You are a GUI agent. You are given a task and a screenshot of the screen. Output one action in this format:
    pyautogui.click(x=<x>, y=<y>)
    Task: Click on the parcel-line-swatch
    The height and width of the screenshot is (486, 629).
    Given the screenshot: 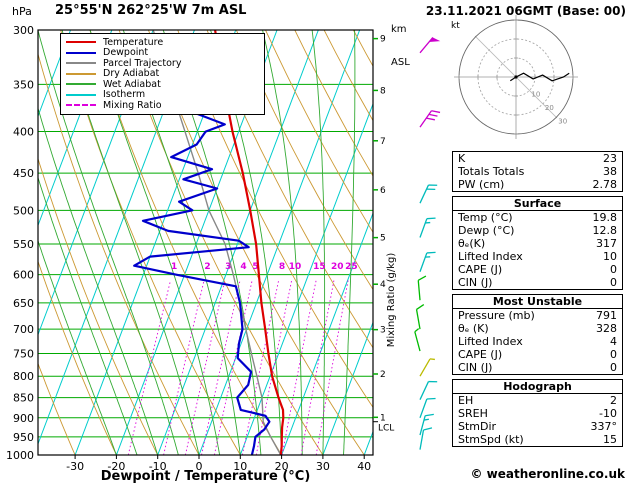 What is the action you would take?
    pyautogui.click(x=81, y=63)
    